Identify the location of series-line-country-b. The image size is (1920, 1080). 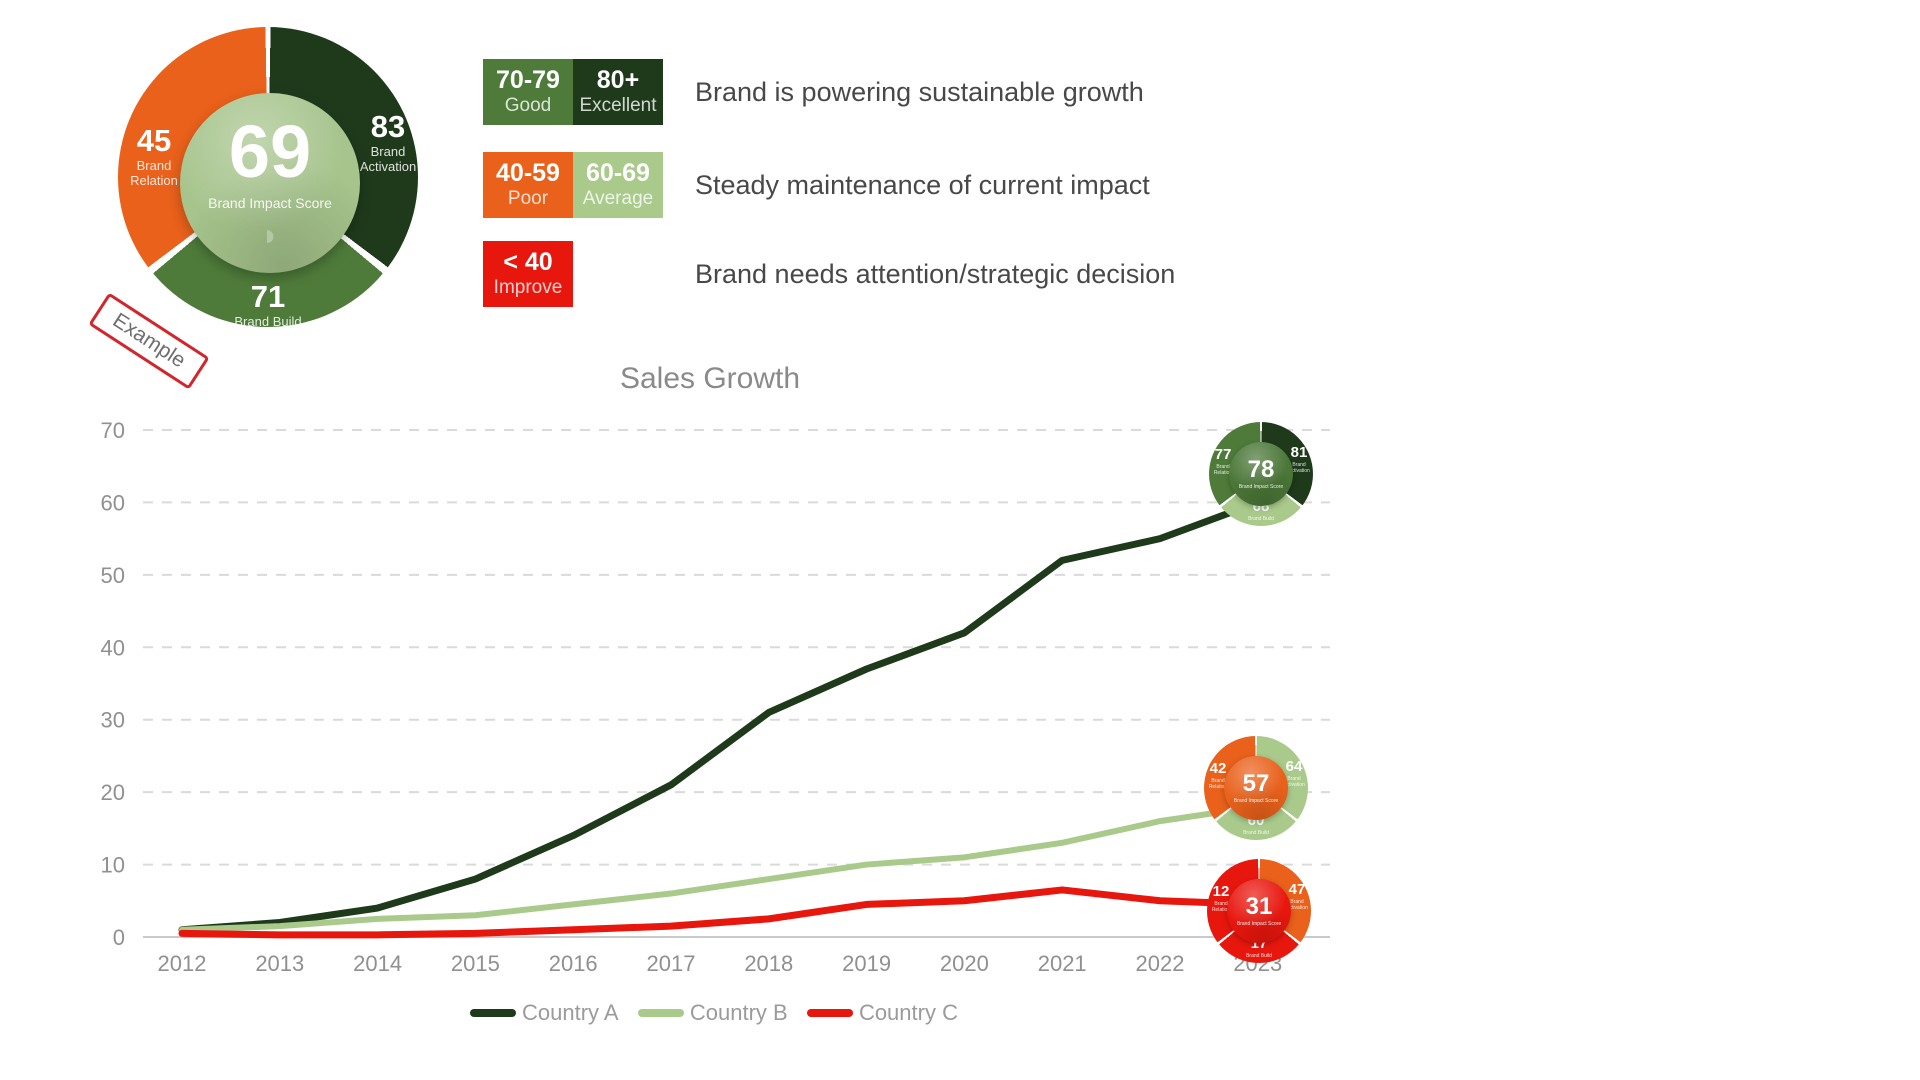
(720, 868).